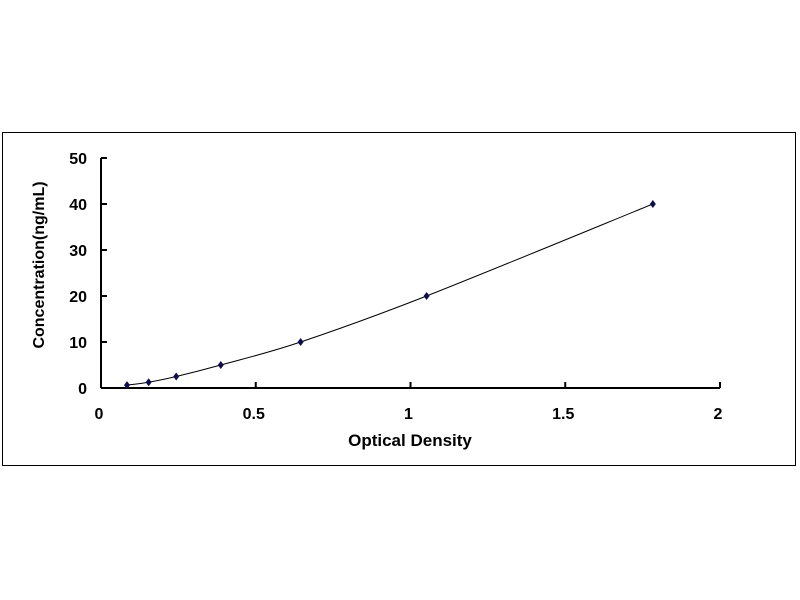 This screenshot has height=600, width=800. Describe the element at coordinates (78, 251) in the screenshot. I see `y-tick-label: 30` at that location.